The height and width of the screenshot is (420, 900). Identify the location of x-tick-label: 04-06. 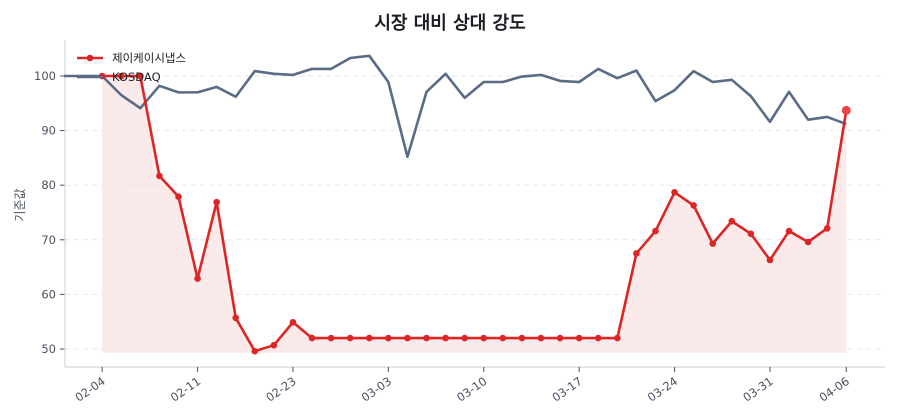
(834, 389).